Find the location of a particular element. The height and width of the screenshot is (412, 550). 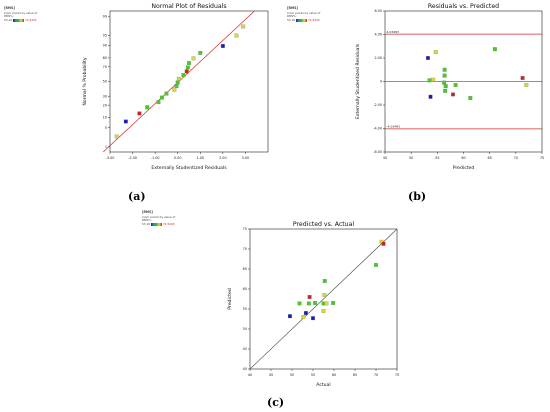

x-tick-label: 40 is located at coordinates (250, 375).